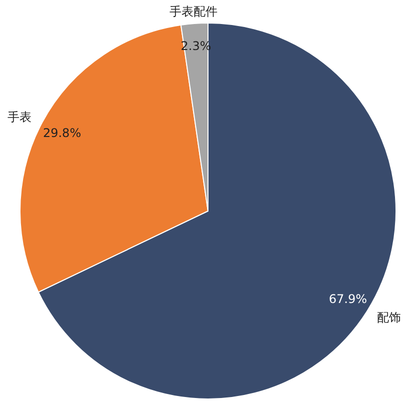 The image size is (408, 407). I want to click on slice-label: 手表, so click(20, 117).